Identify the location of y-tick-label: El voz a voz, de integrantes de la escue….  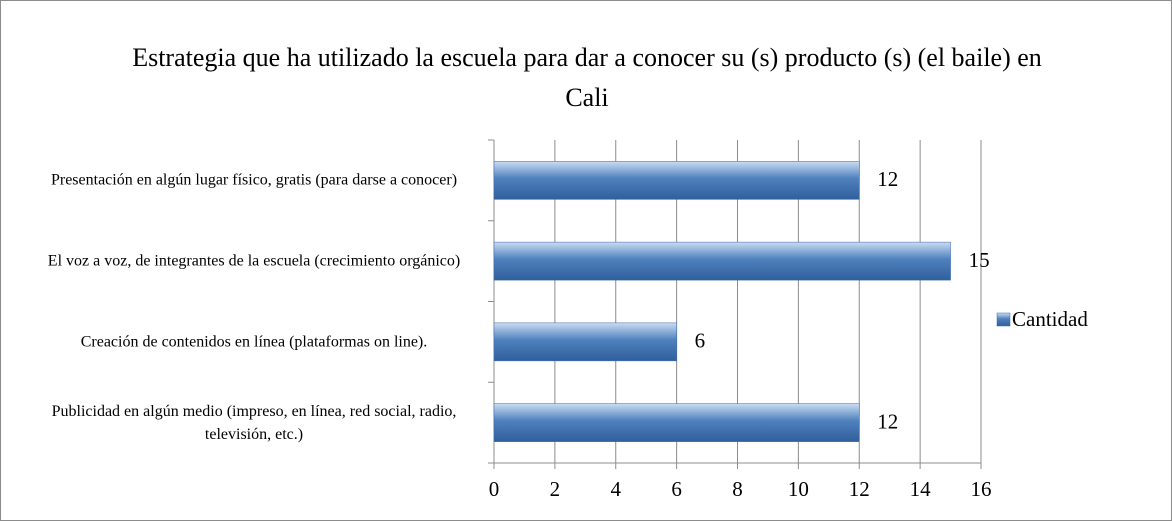
(254, 261).